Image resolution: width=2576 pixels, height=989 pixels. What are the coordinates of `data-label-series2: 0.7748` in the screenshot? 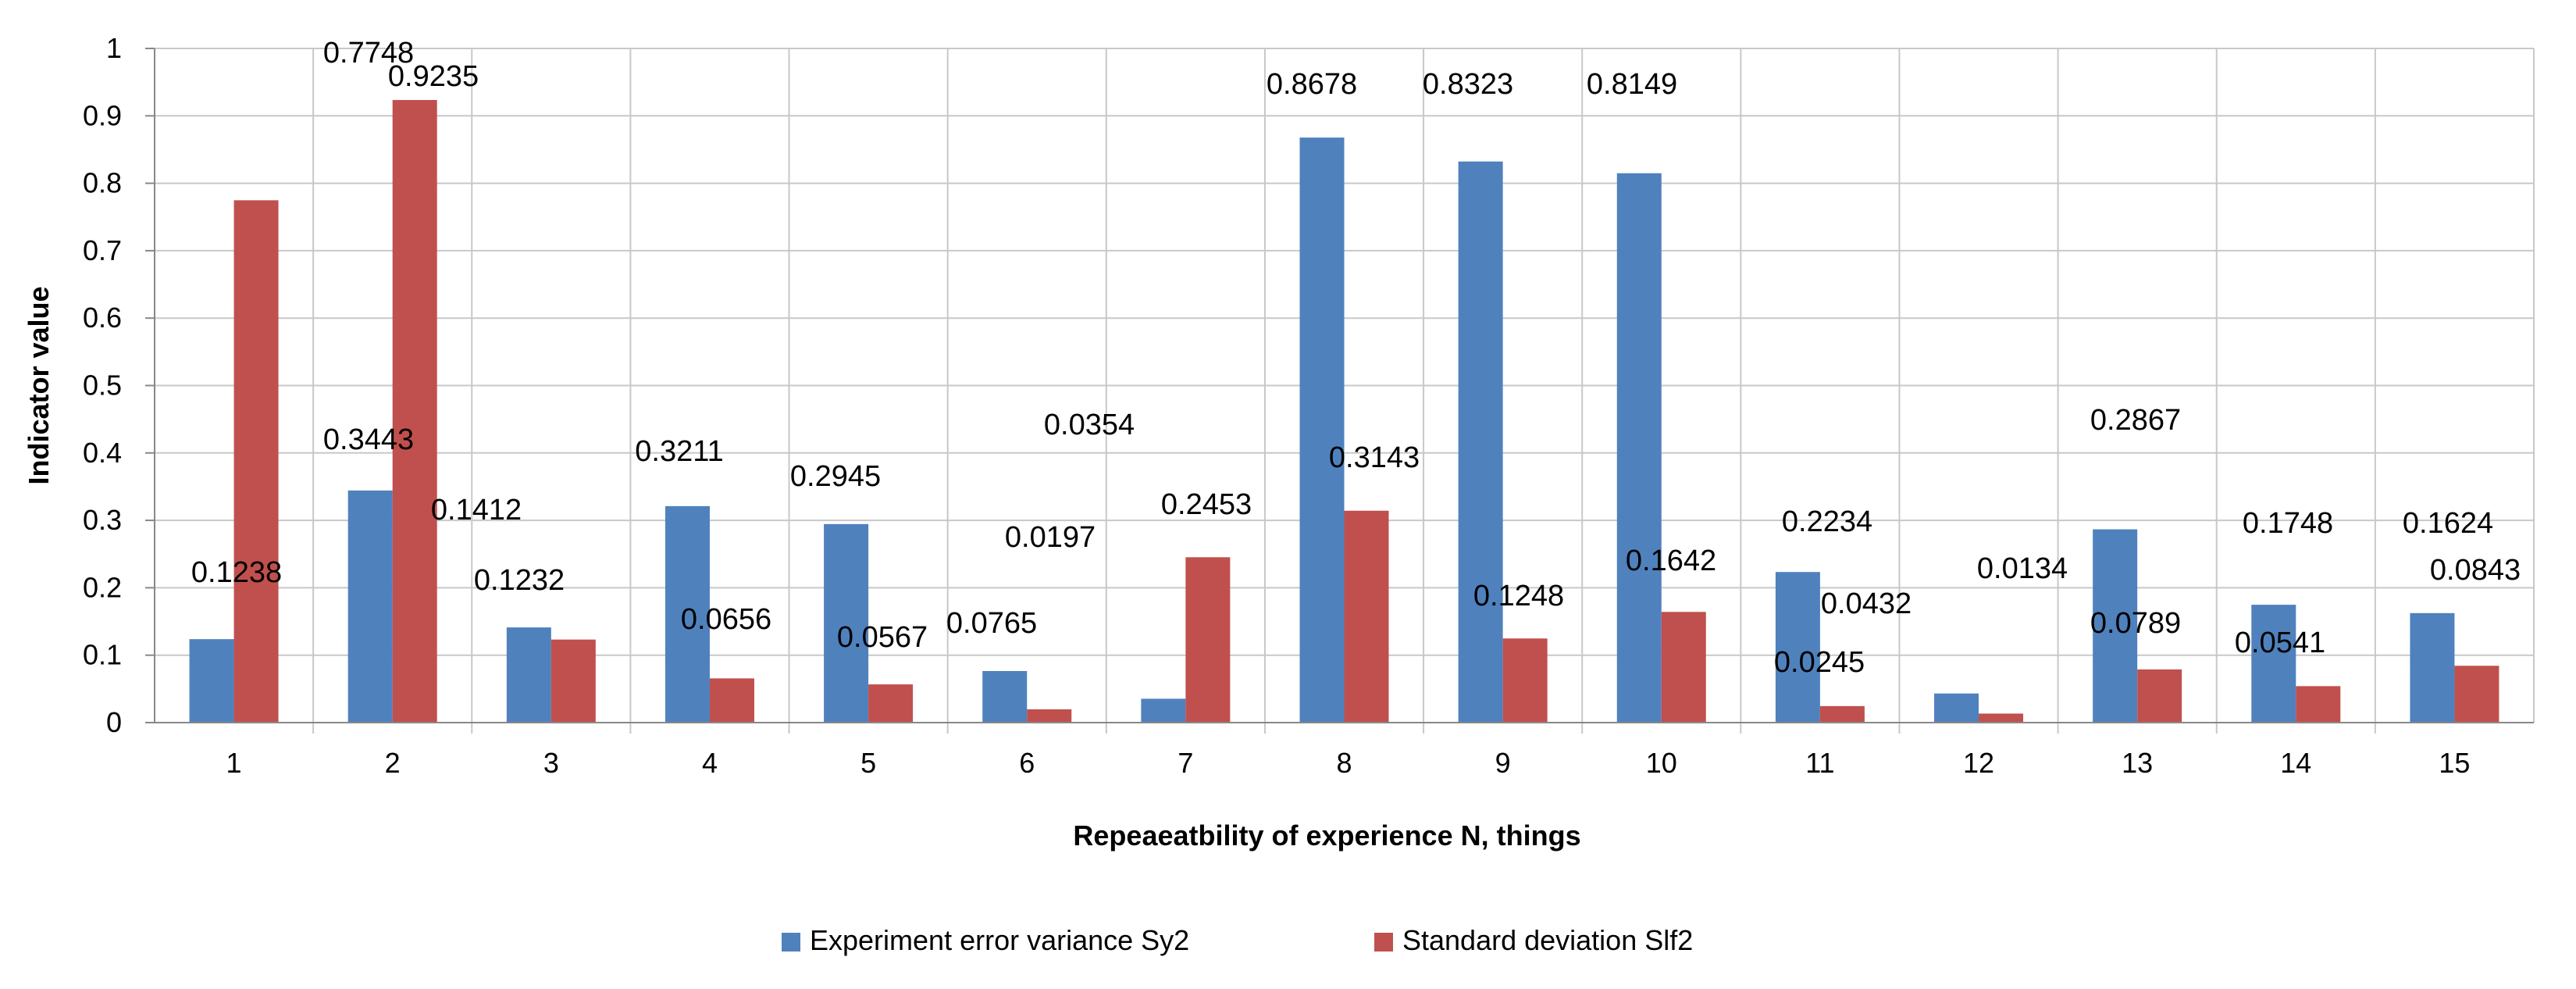 It's located at (368, 53).